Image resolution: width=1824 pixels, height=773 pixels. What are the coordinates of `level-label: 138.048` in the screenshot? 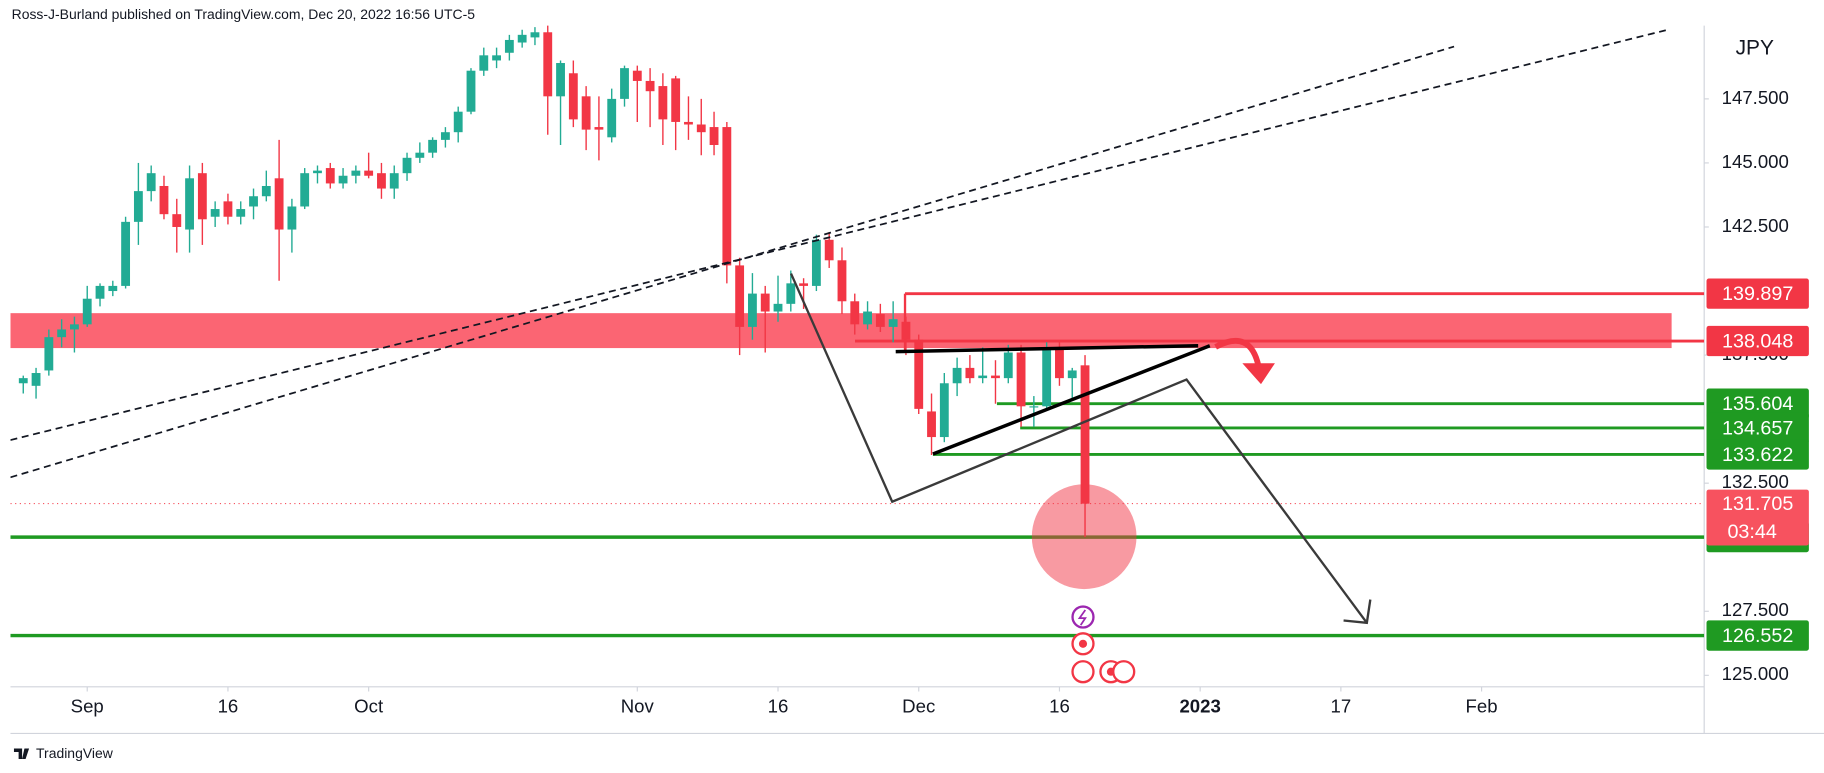 It's located at (1757, 341).